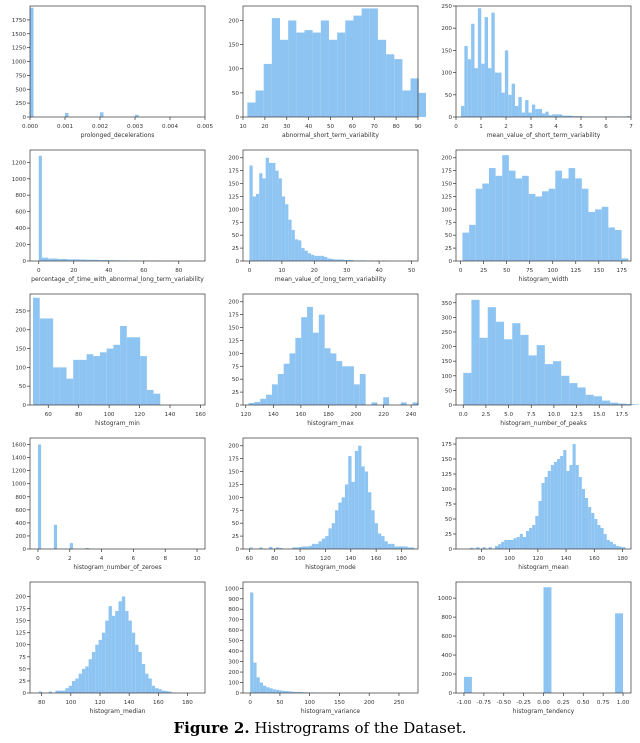 This screenshot has height=743, width=640. What do you see at coordinates (544, 135) in the screenshot?
I see `x-axis-label: mean_value_of_short_term_variability` at bounding box center [544, 135].